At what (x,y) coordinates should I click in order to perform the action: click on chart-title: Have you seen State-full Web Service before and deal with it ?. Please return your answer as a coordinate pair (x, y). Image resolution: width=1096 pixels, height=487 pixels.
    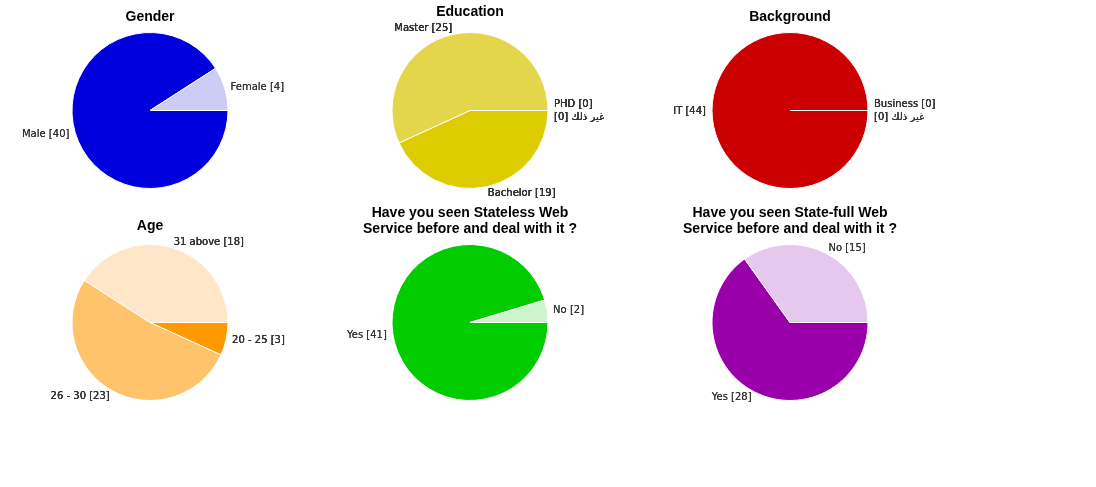
    Looking at the image, I should click on (790, 220).